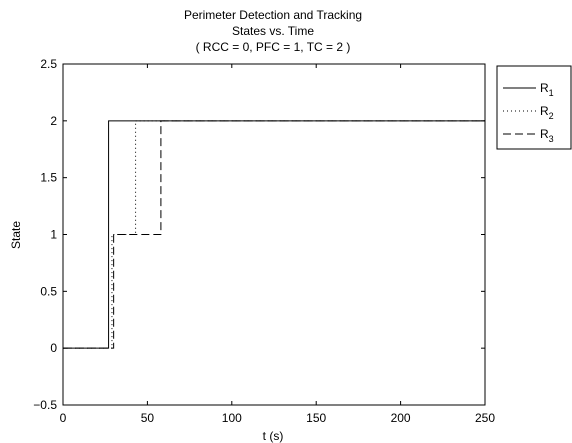 The height and width of the screenshot is (443, 572). I want to click on y-tick-label: 2.5, so click(48, 64).